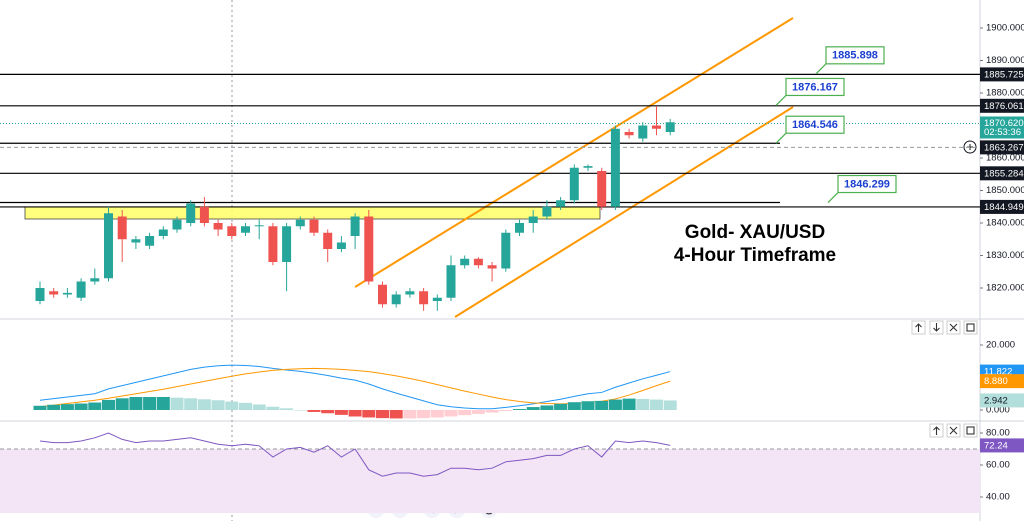 This screenshot has height=521, width=1024. What do you see at coordinates (998, 372) in the screenshot?
I see `value-tag: 11.822` at bounding box center [998, 372].